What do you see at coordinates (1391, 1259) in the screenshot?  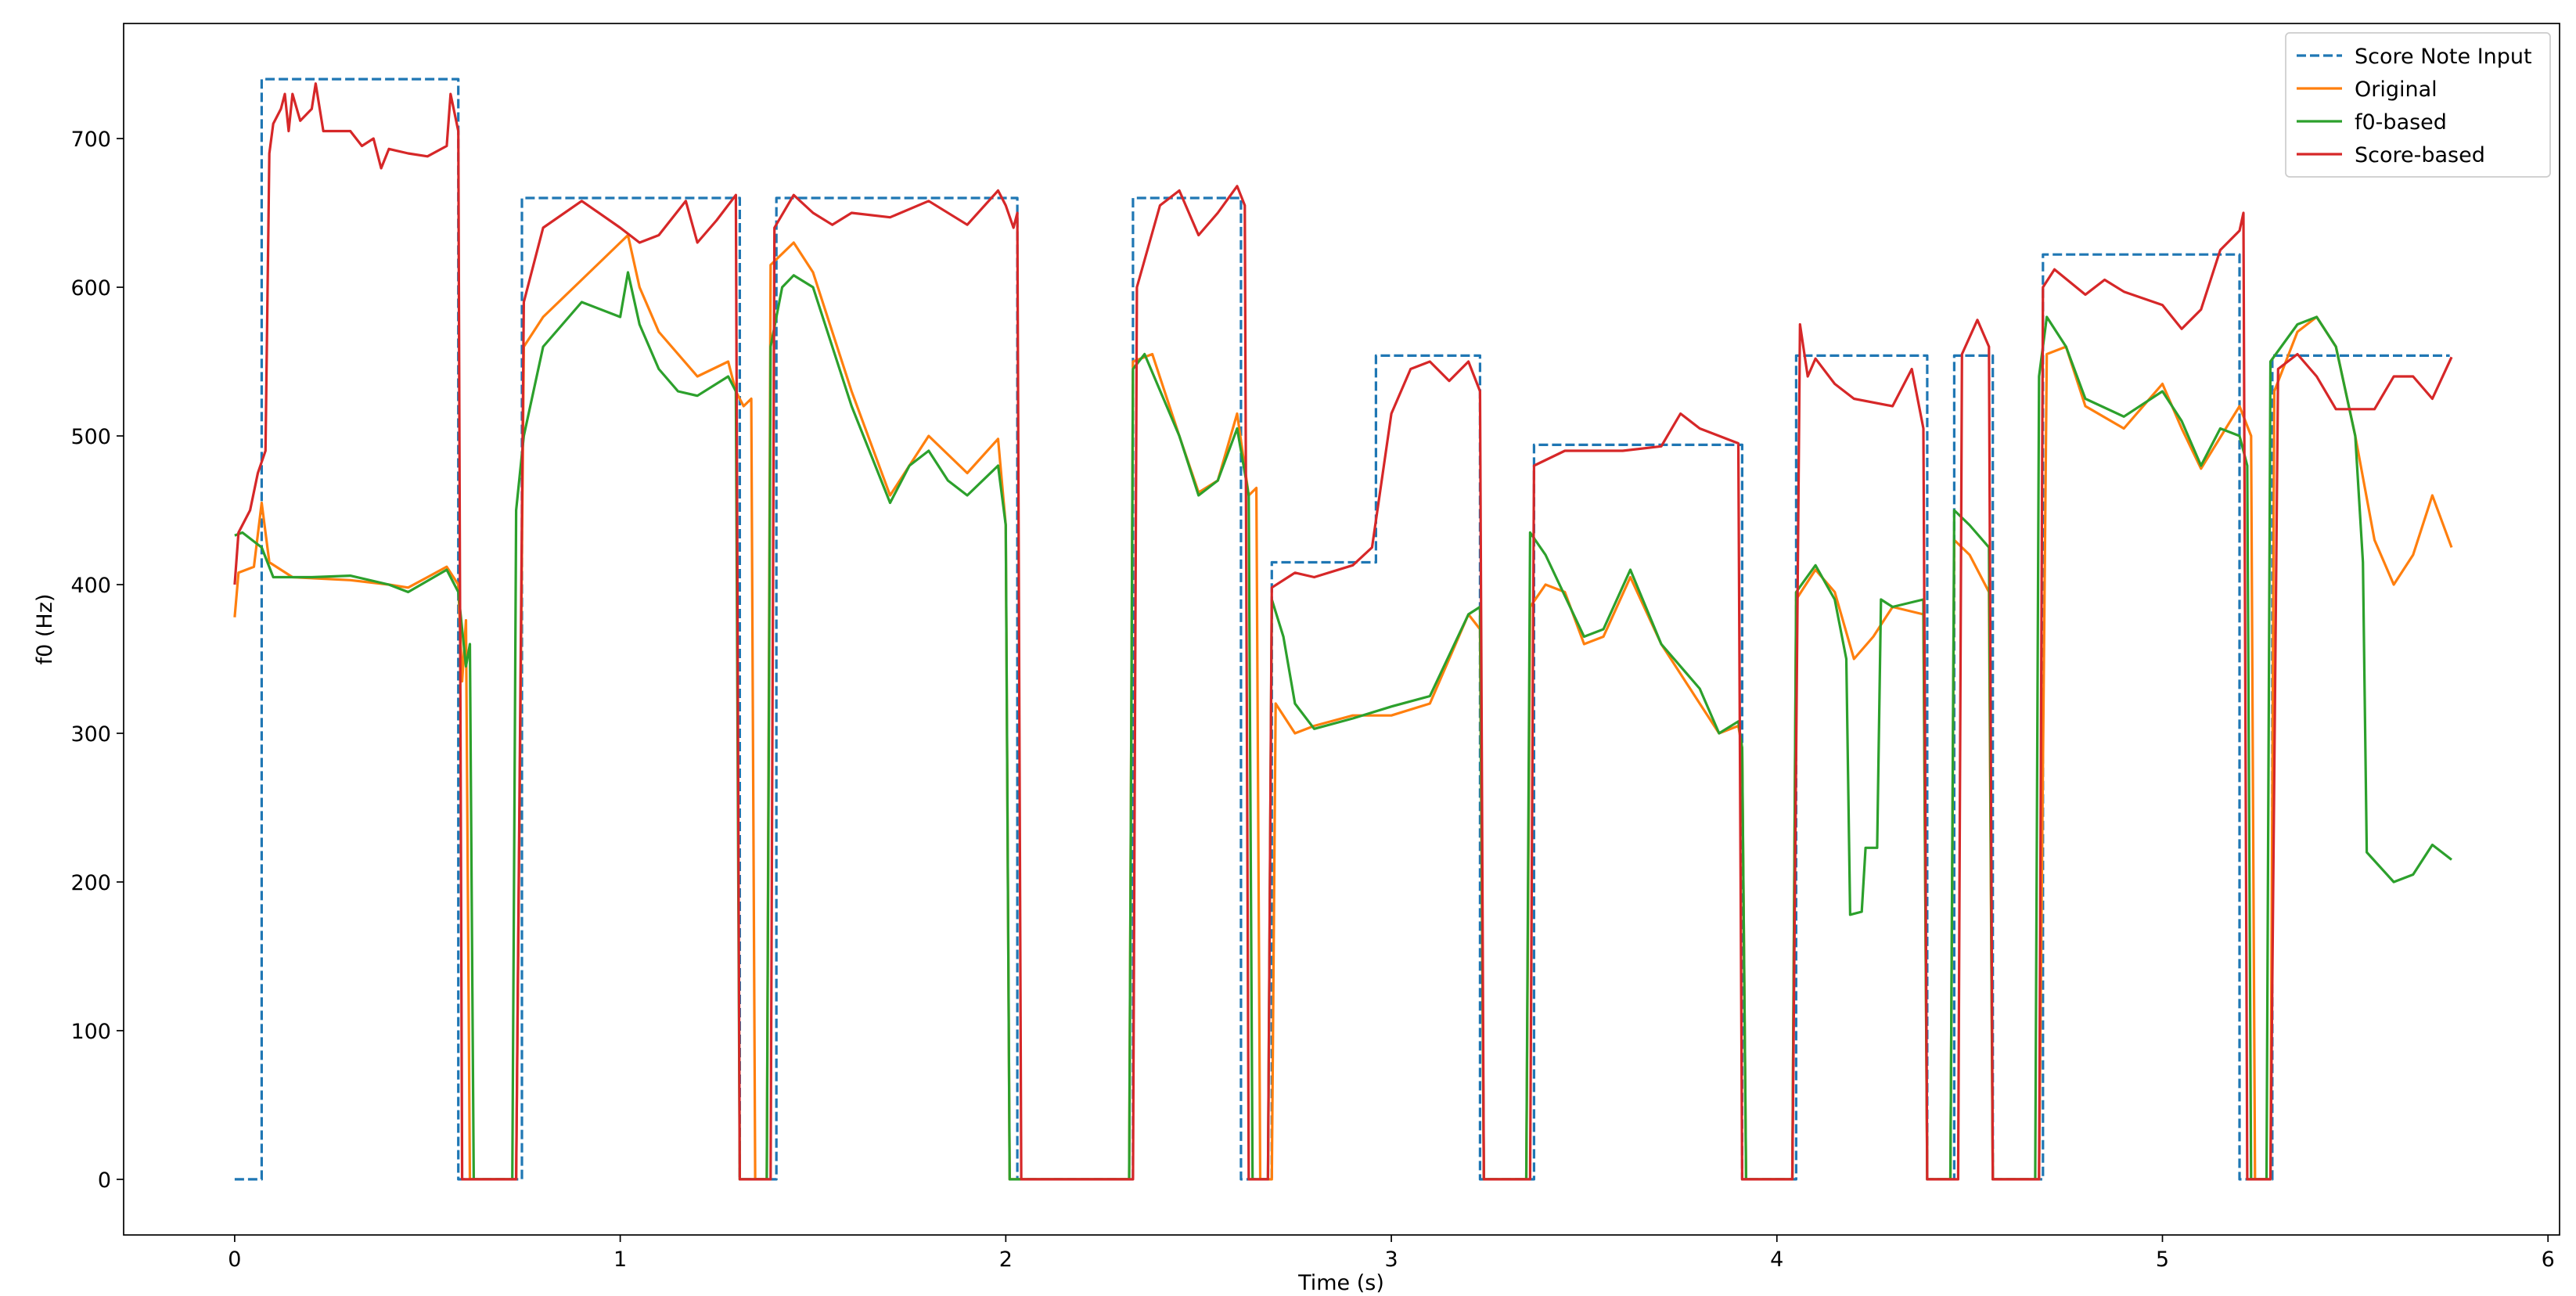 I see `x-tick-label: 3` at bounding box center [1391, 1259].